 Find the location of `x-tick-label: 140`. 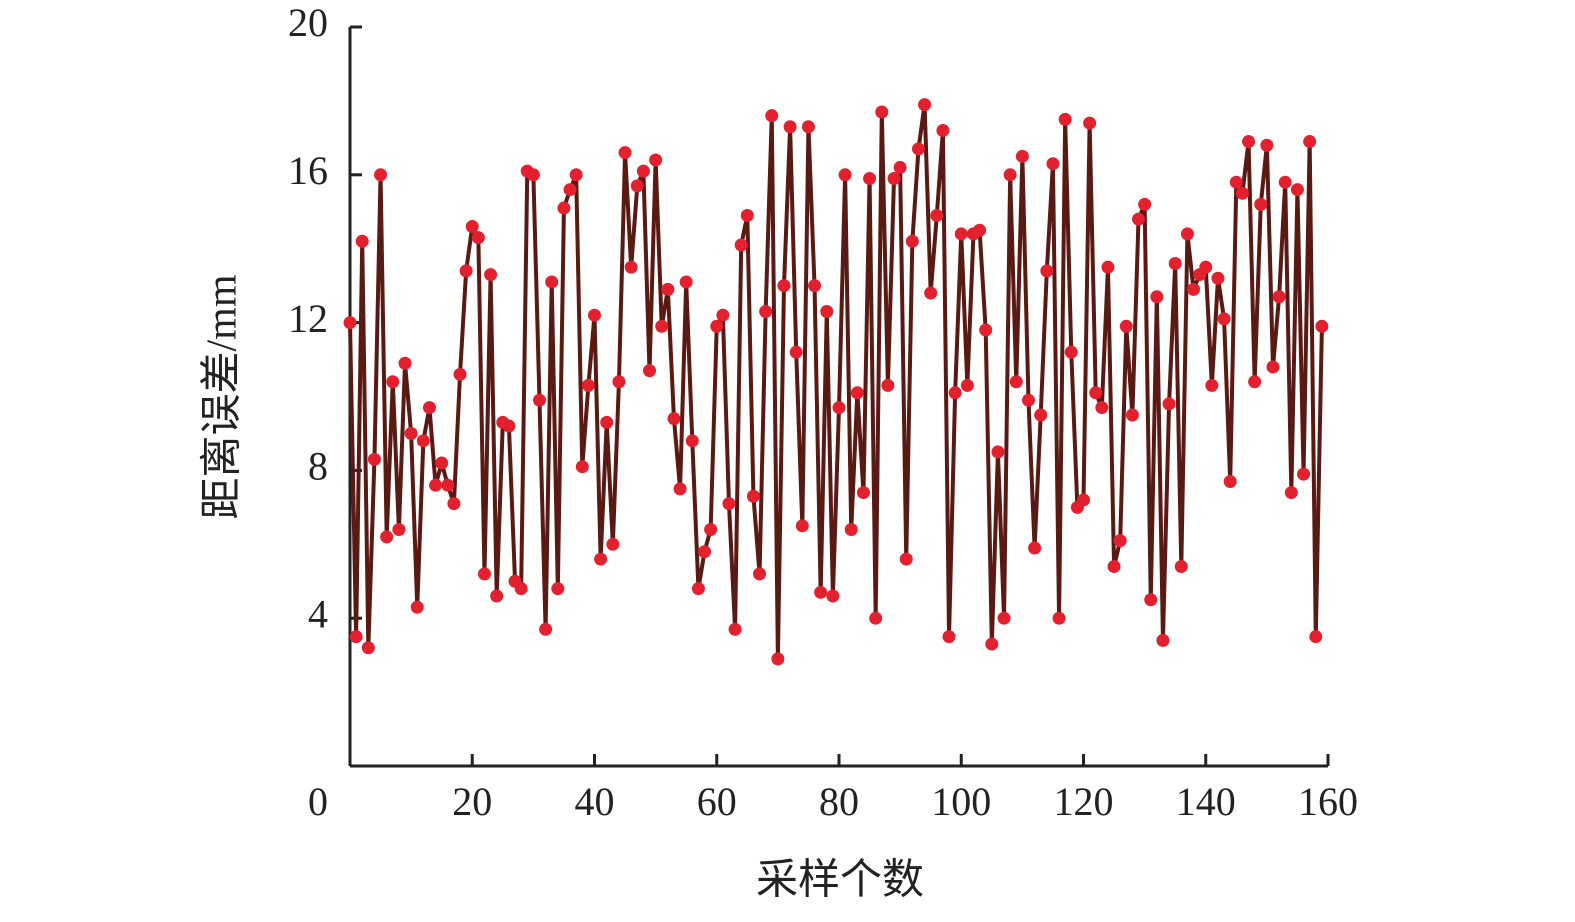

x-tick-label: 140 is located at coordinates (1206, 801).